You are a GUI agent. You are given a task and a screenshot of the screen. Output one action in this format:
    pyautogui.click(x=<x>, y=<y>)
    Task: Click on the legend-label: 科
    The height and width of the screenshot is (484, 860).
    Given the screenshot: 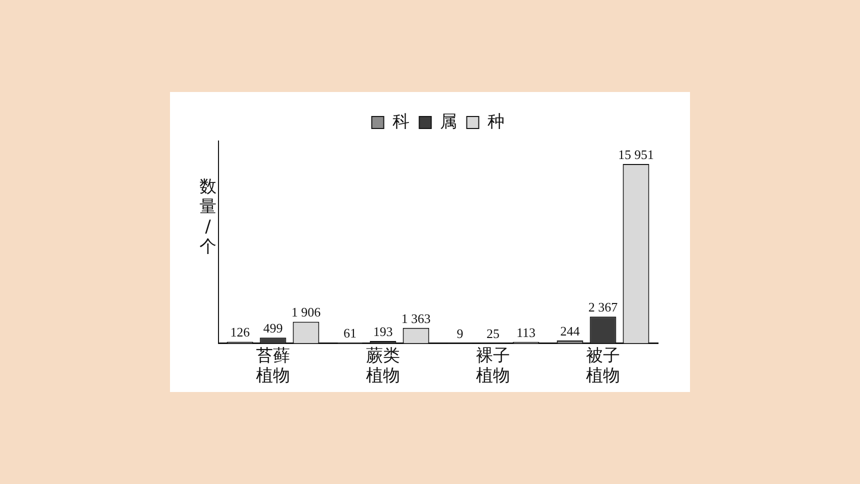 What is the action you would take?
    pyautogui.click(x=401, y=122)
    